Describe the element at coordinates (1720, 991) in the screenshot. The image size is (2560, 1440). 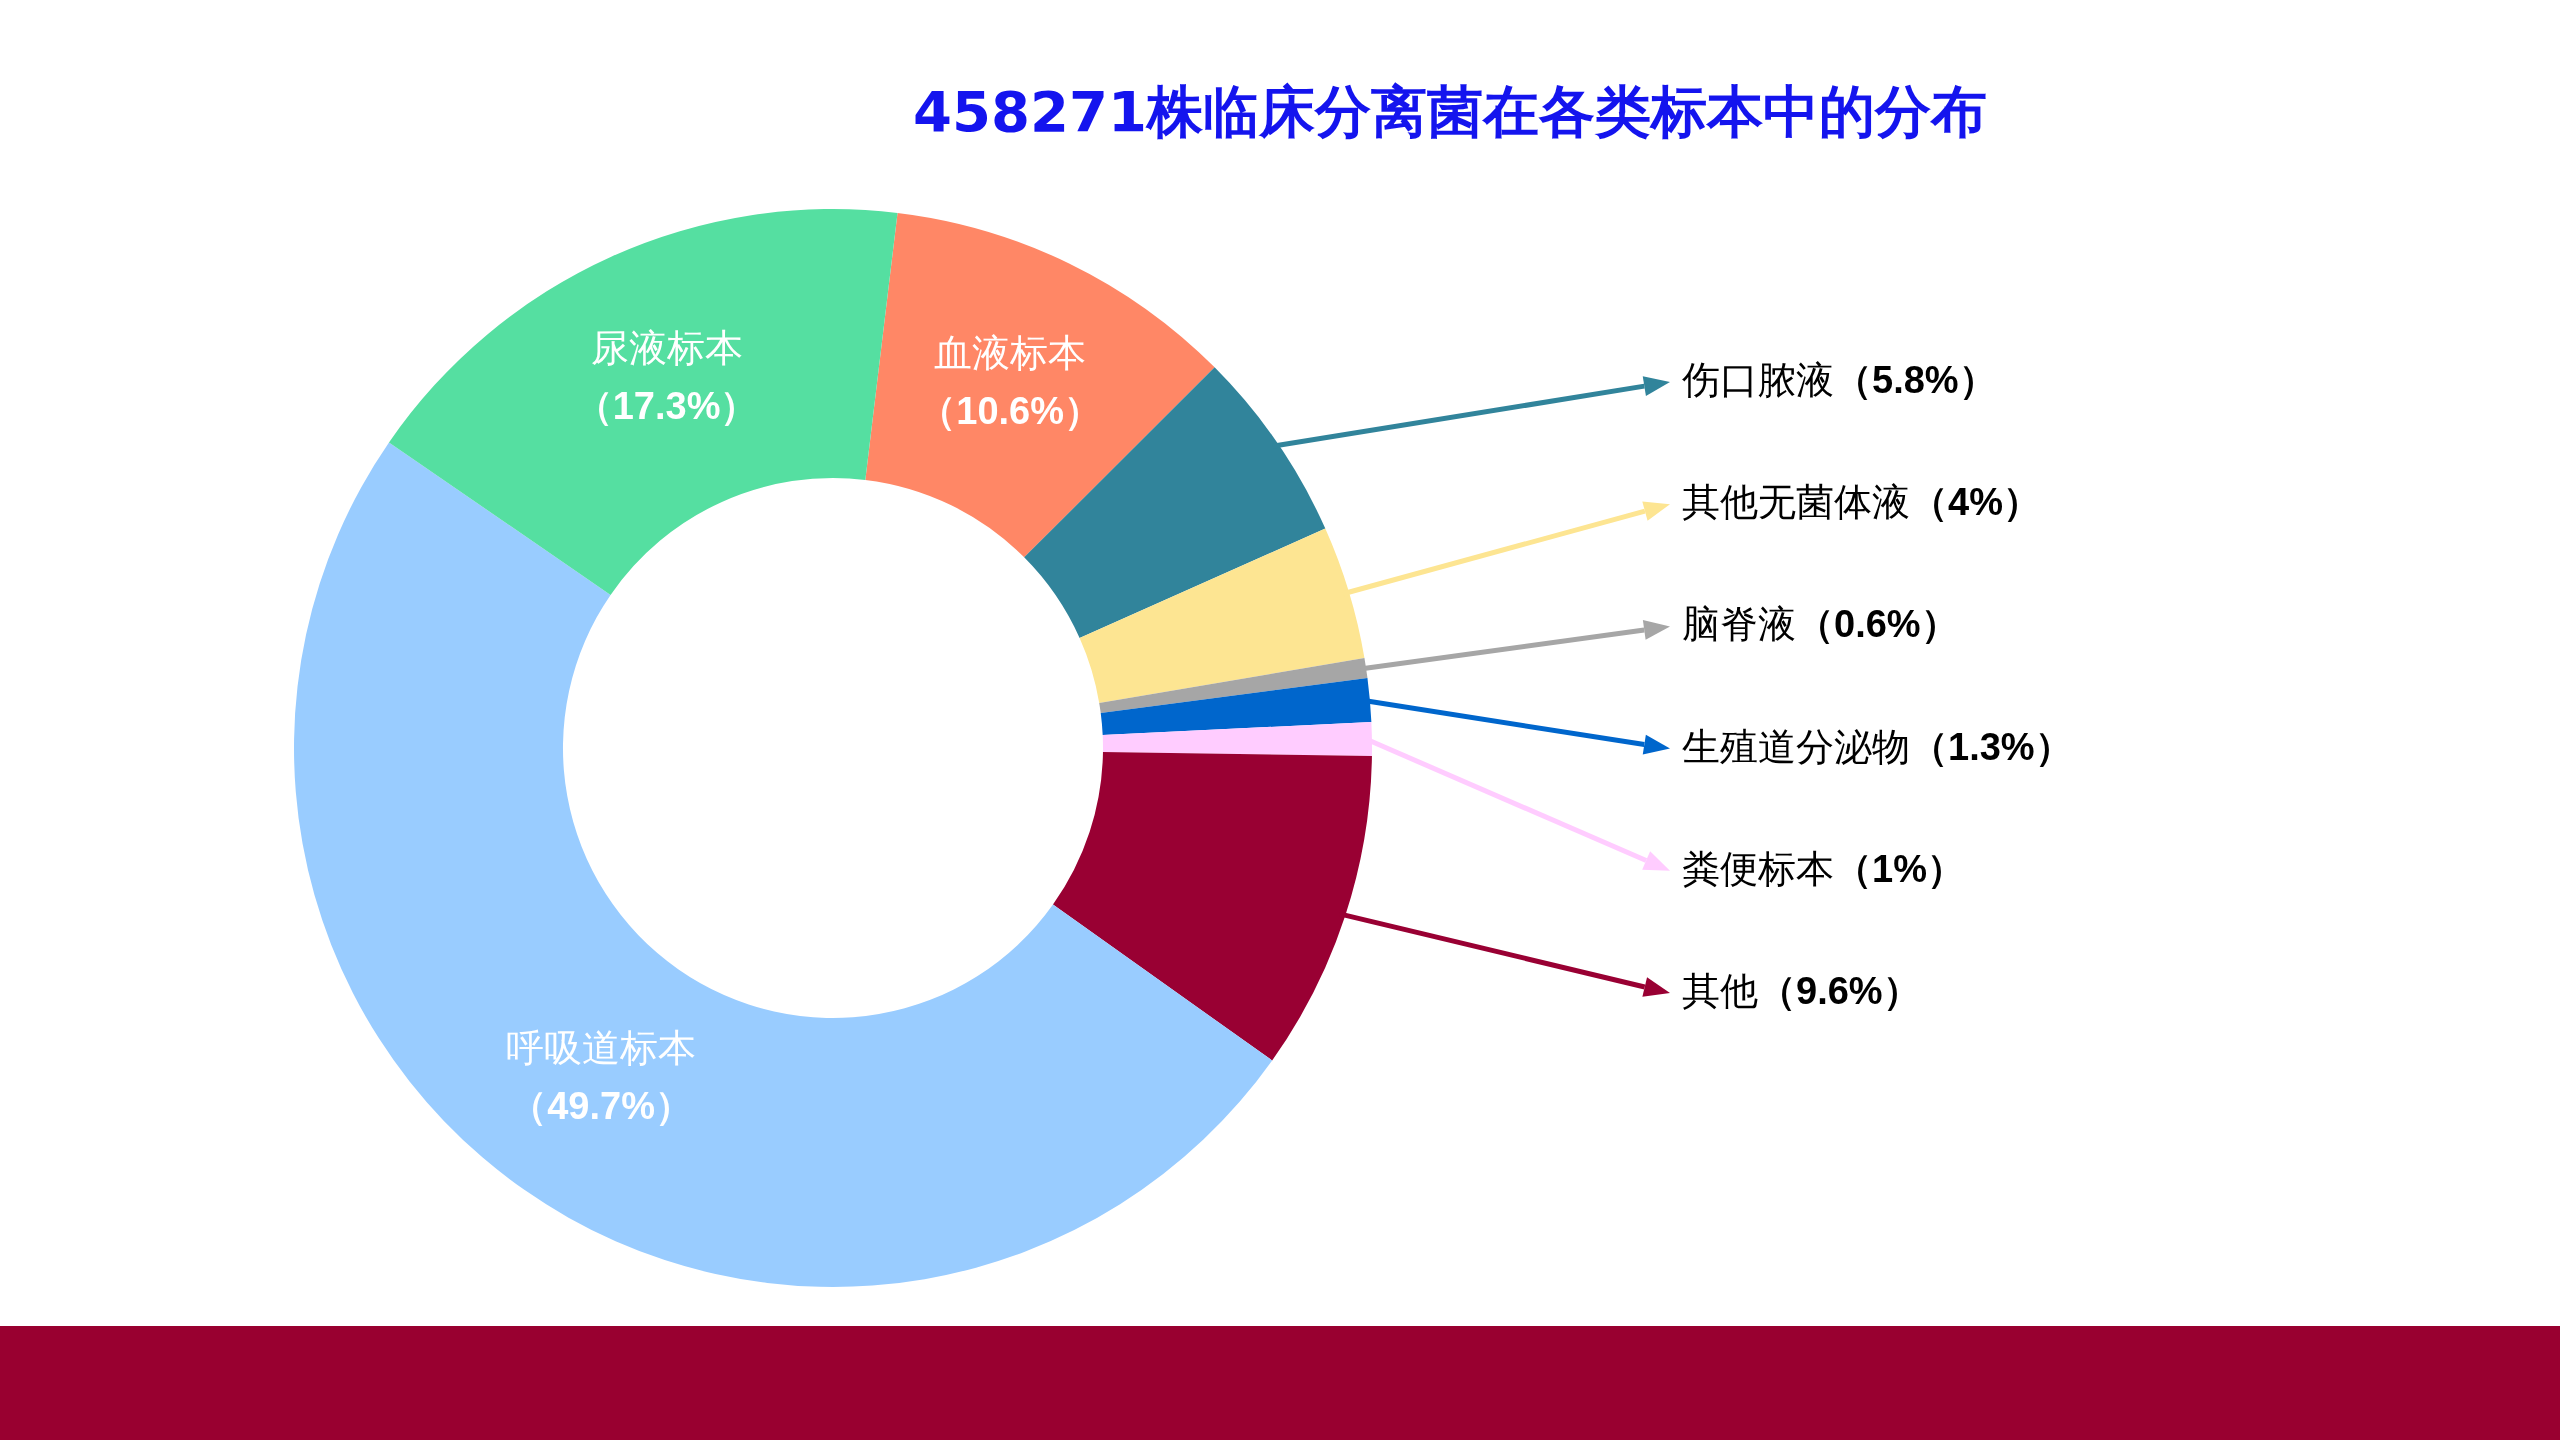
I see `legend-label: 其他` at that location.